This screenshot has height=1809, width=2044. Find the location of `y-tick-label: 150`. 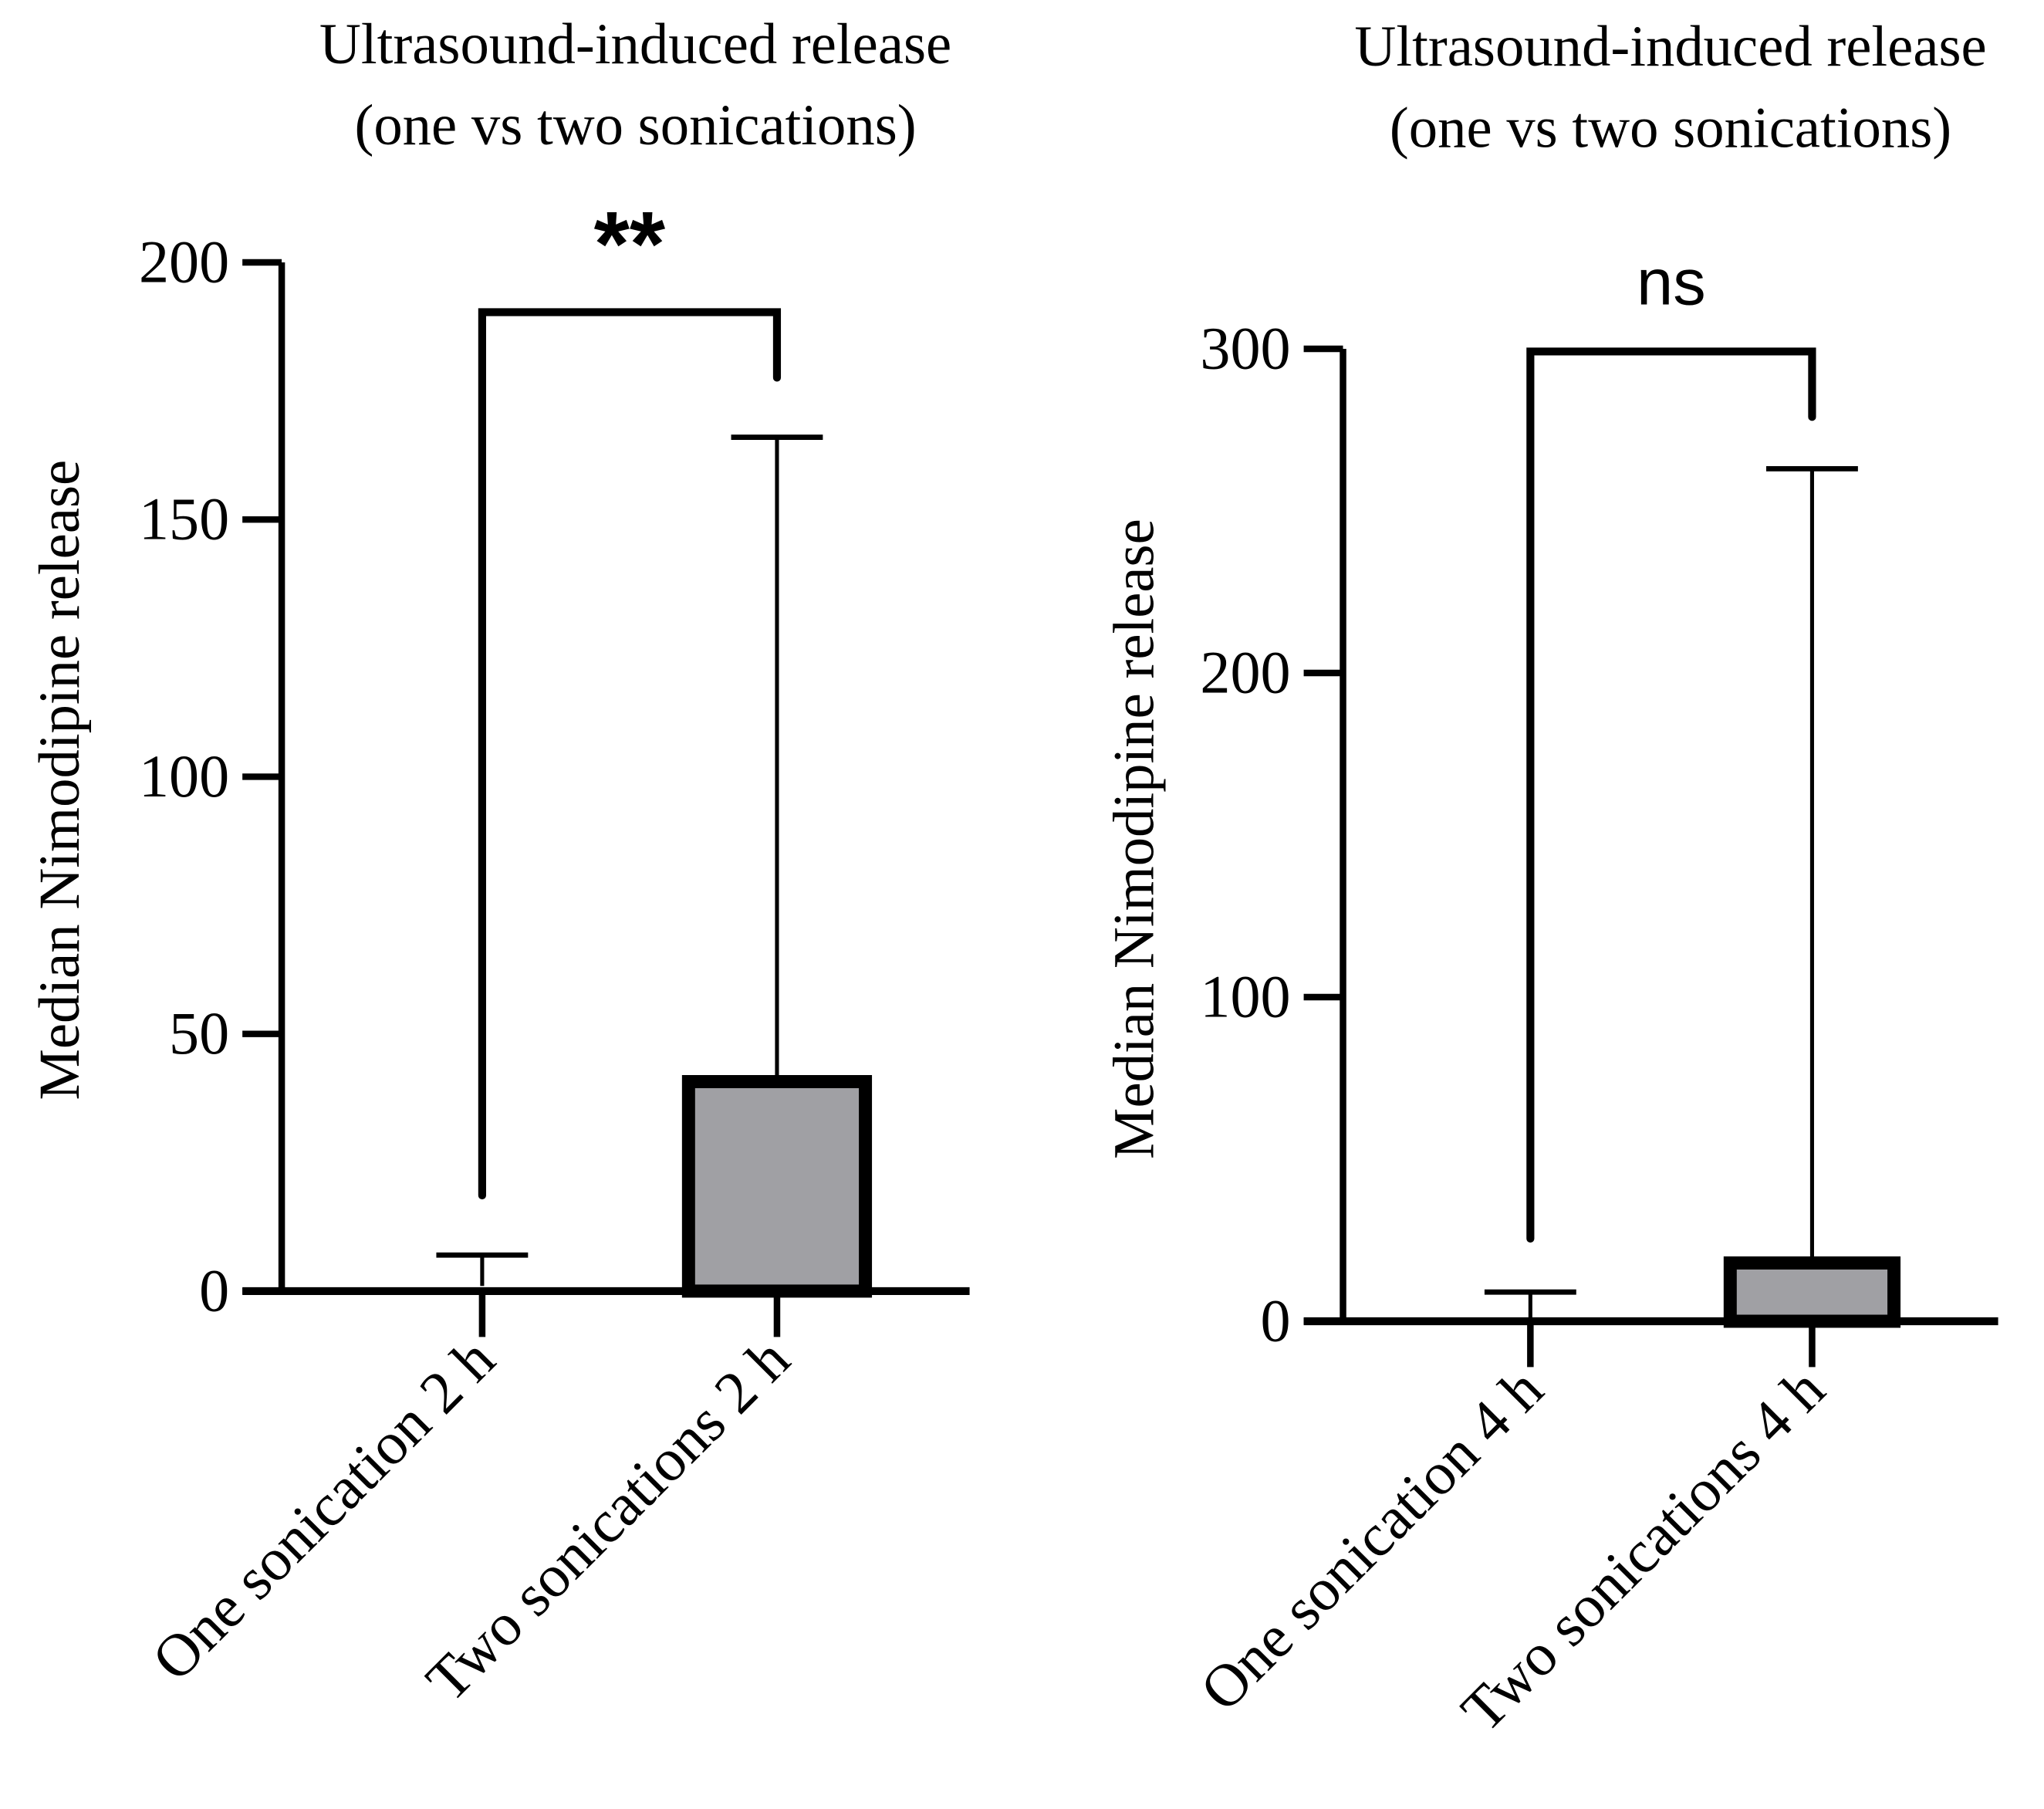

y-tick-label: 150 is located at coordinates (184, 519).